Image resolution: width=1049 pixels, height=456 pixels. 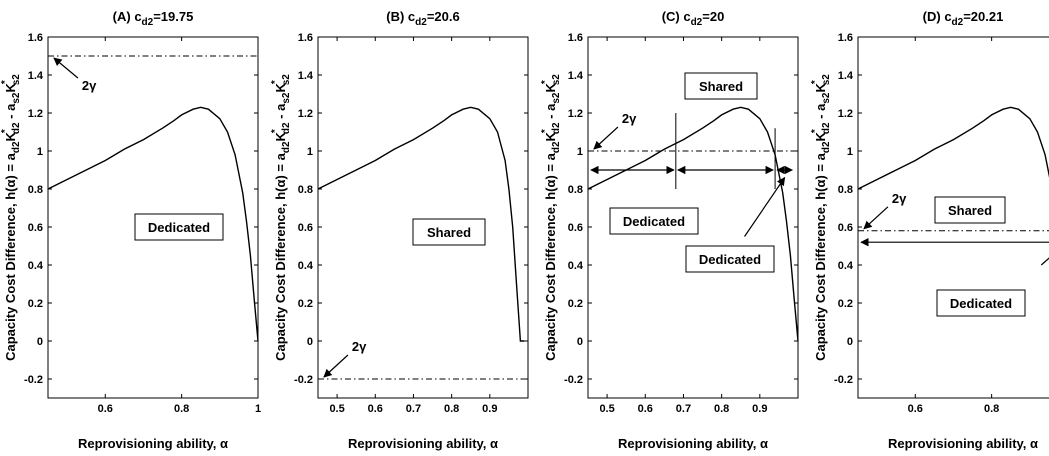 What do you see at coordinates (173, 16) in the screenshot?
I see `title-value: =19.75` at bounding box center [173, 16].